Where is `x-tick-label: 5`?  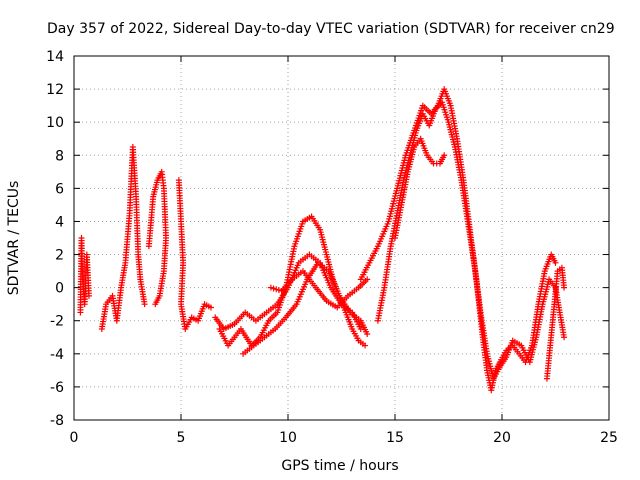
x-tick-label: 5 is located at coordinates (181, 438).